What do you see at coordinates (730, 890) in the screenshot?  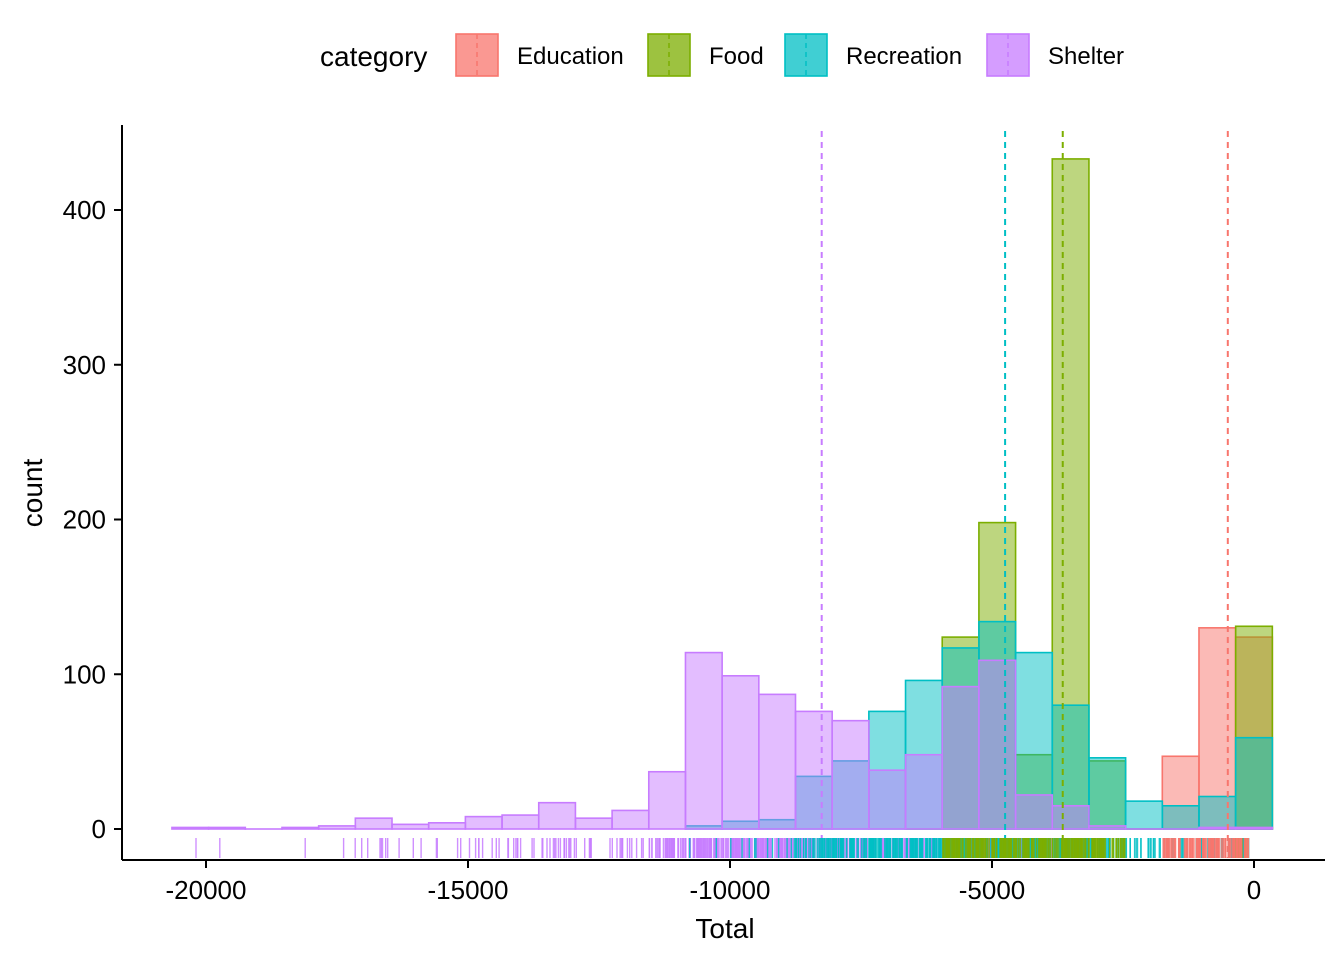 I see `x-tick-label: -10000` at bounding box center [730, 890].